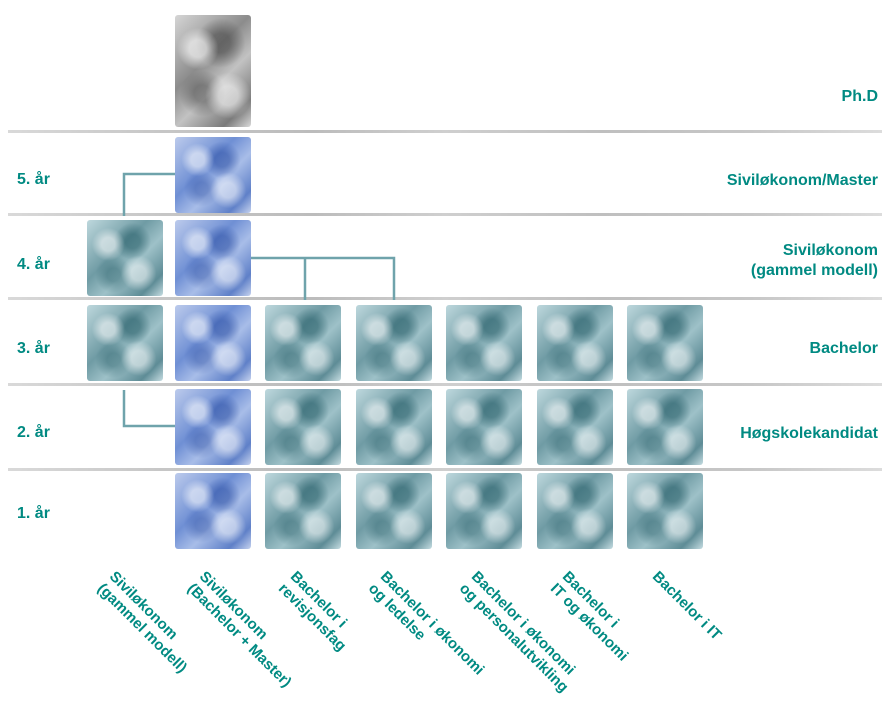 This screenshot has width=882, height=722. What do you see at coordinates (213, 511) in the screenshot?
I see `block-sivilokonom-master-year1` at bounding box center [213, 511].